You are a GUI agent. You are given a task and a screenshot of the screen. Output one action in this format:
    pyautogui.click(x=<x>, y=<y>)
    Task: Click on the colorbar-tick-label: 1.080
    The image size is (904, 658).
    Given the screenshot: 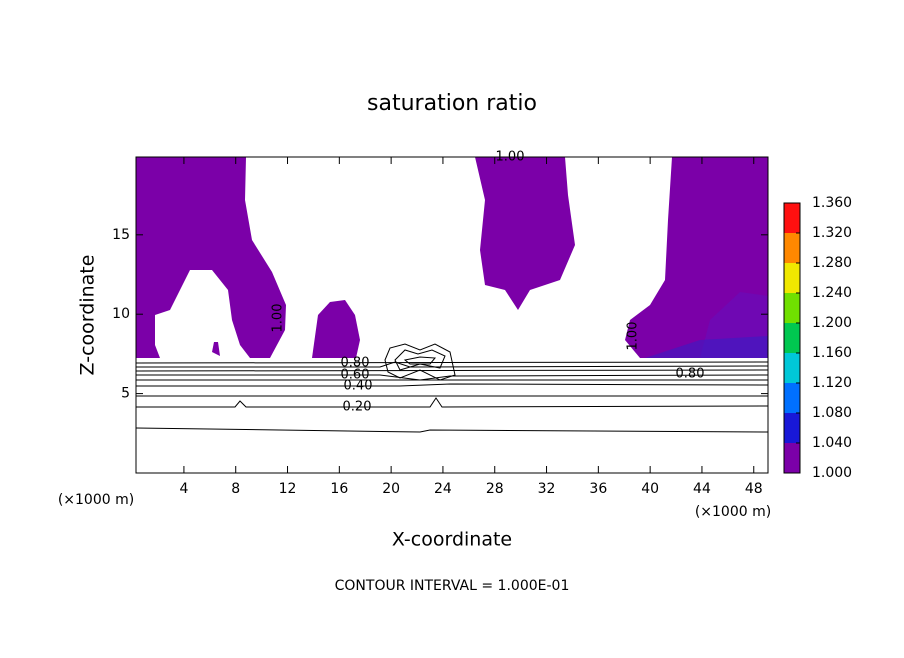 What is the action you would take?
    pyautogui.click(x=832, y=413)
    